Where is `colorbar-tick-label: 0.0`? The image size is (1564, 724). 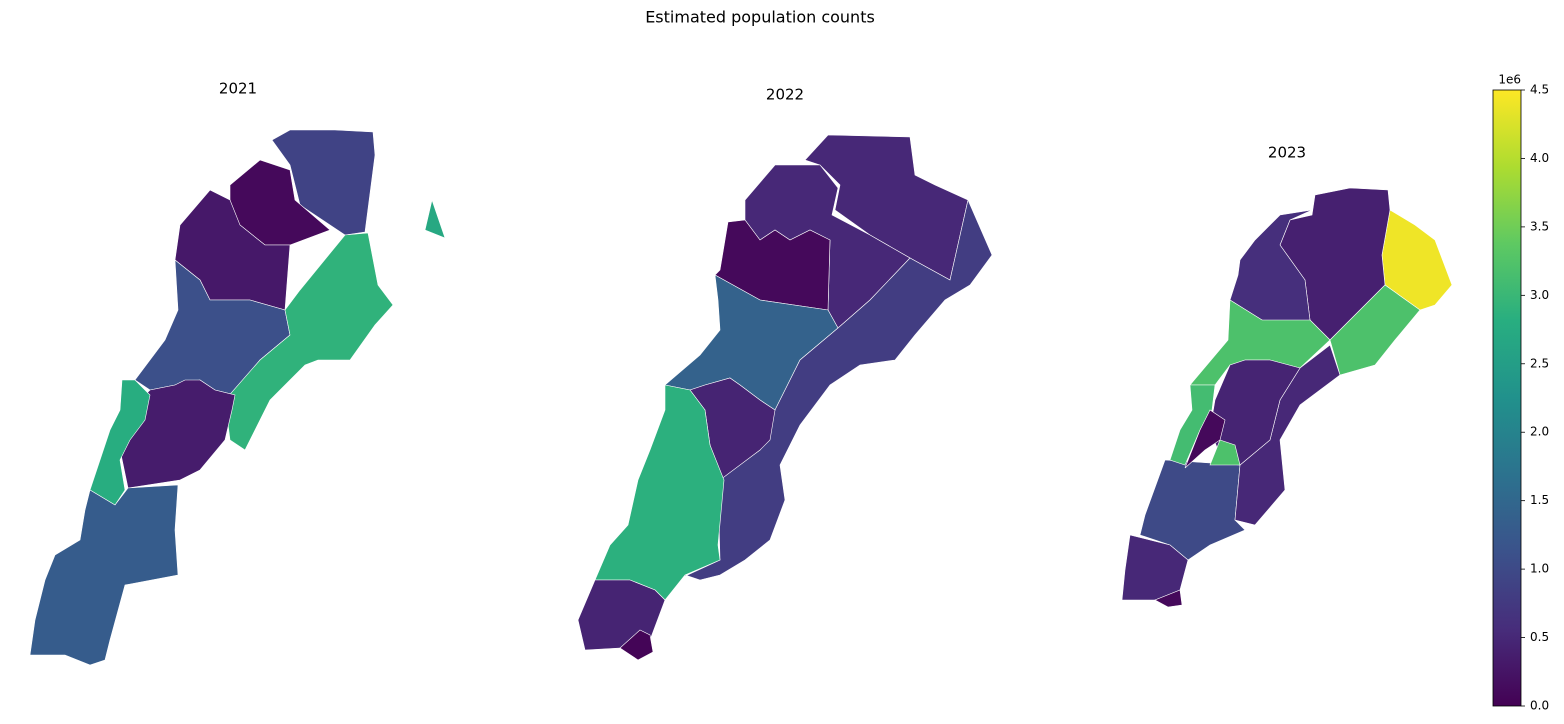 colorbar-tick-label: 0.0 is located at coordinates (1539, 706).